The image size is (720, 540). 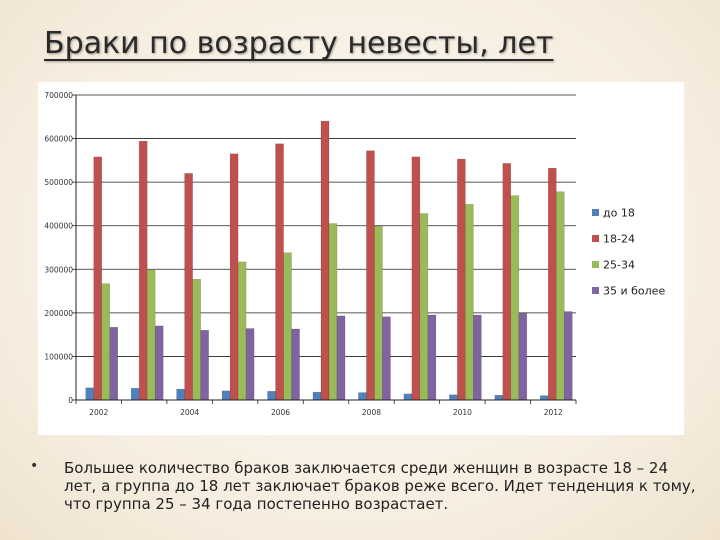 What do you see at coordinates (619, 265) in the screenshot?
I see `legend-label: 25-34` at bounding box center [619, 265].